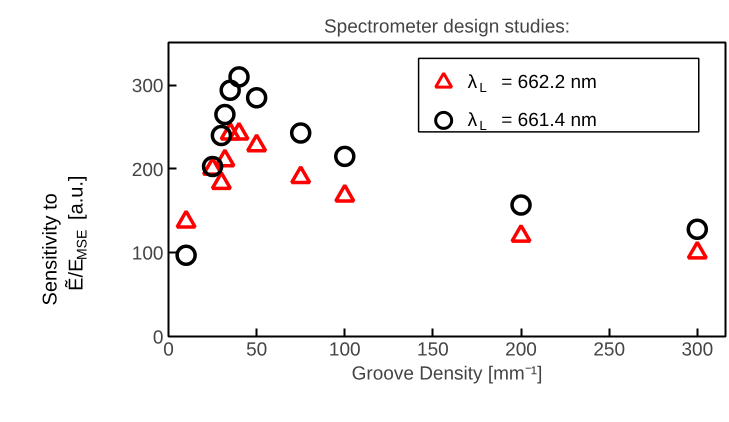 This screenshot has width=729, height=422. Describe the element at coordinates (257, 350) in the screenshot. I see `x-tick-label: 50` at that location.